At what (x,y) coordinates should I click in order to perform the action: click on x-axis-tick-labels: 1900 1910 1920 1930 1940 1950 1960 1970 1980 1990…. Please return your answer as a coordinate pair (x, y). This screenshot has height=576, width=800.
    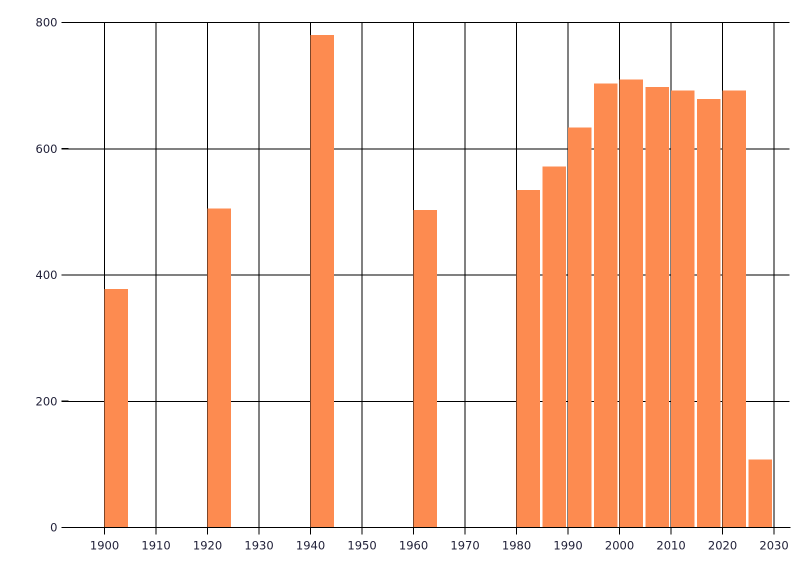
    Looking at the image, I should click on (439, 546).